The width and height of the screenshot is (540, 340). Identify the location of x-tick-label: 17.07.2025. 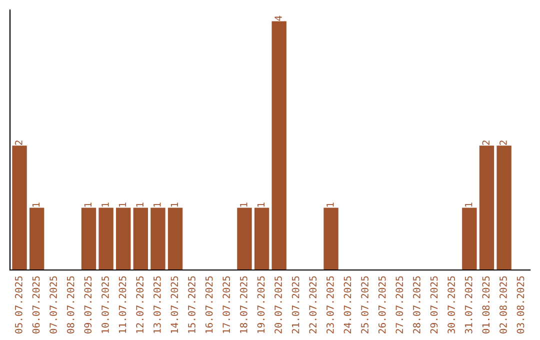
(226, 304).